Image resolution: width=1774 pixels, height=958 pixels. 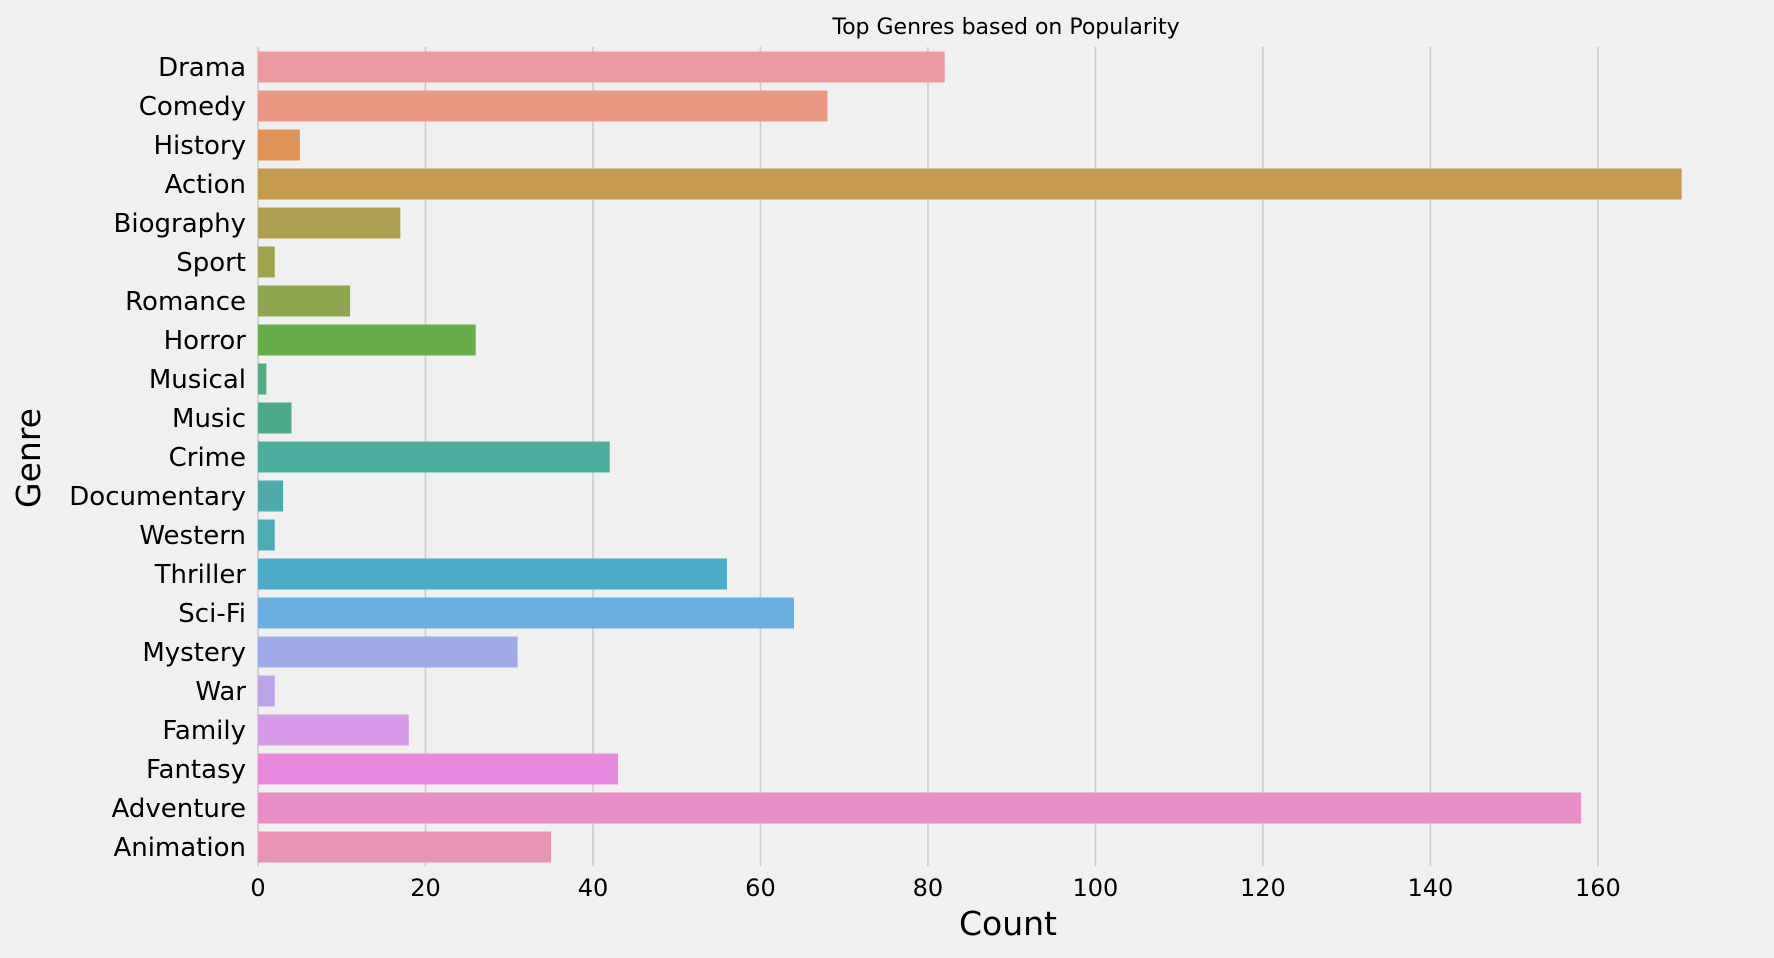 I want to click on x-tick-labels: 0 20 40 60 80 100 120 140 160, so click(x=935, y=888).